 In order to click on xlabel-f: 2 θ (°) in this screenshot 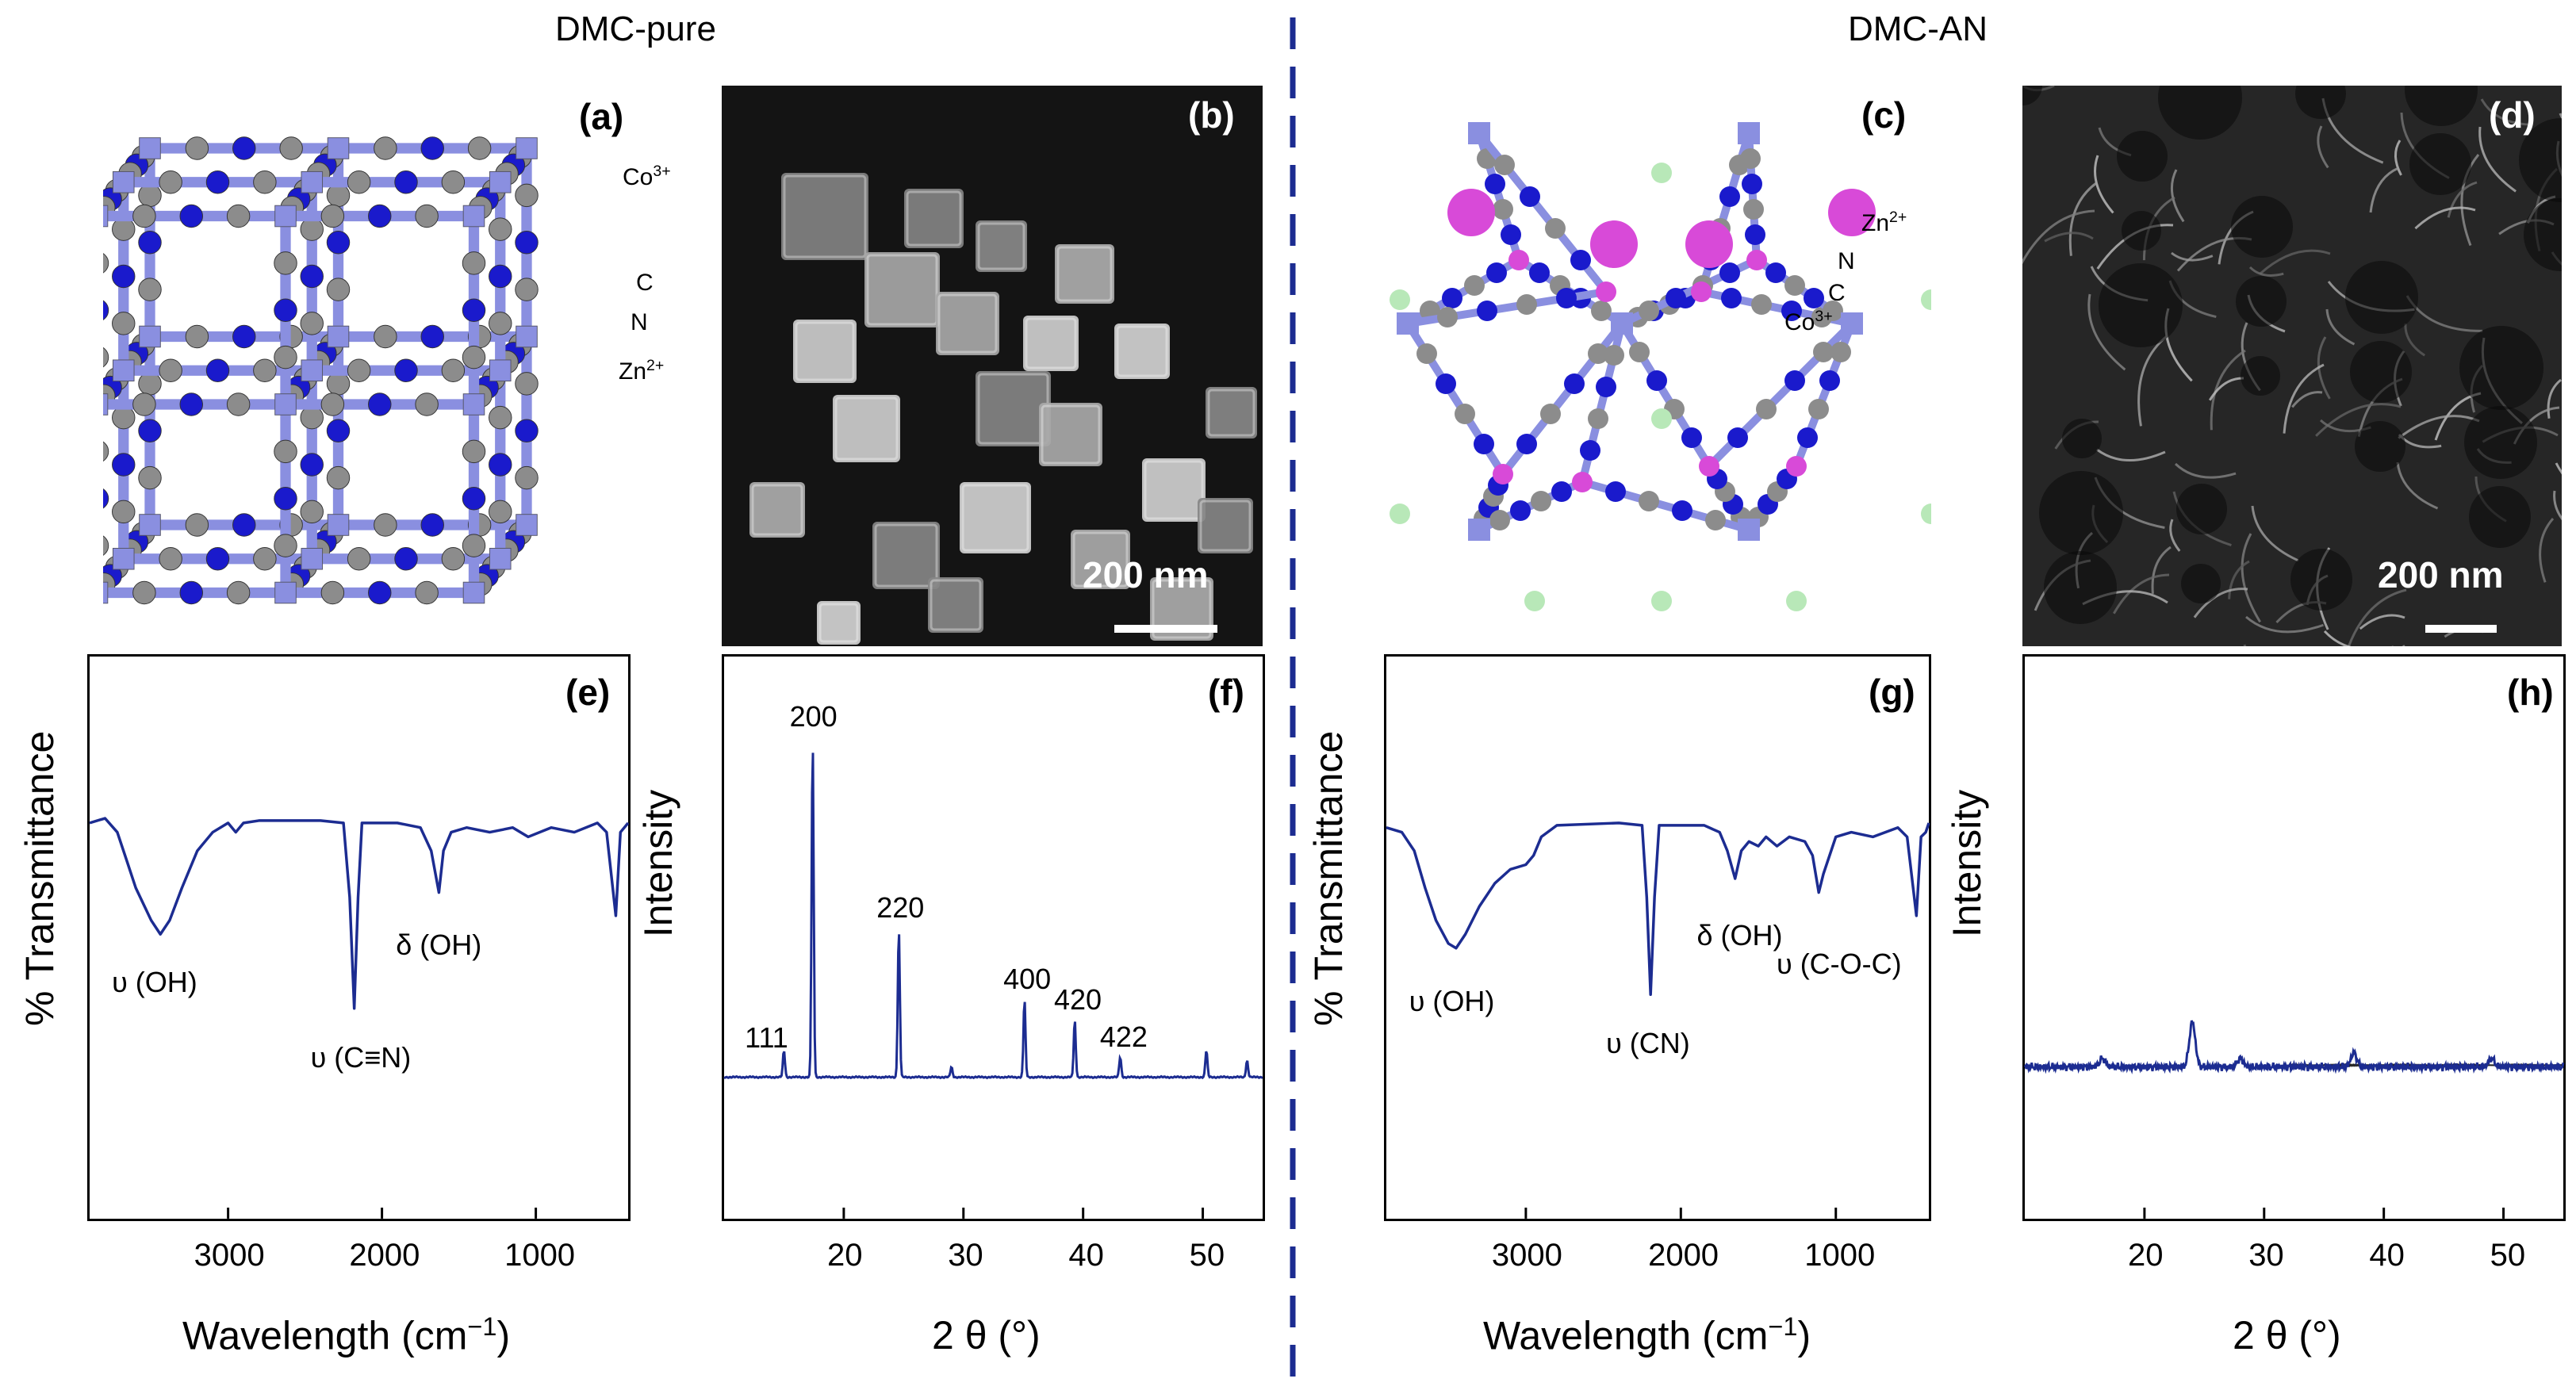, I will do `click(986, 1335)`.